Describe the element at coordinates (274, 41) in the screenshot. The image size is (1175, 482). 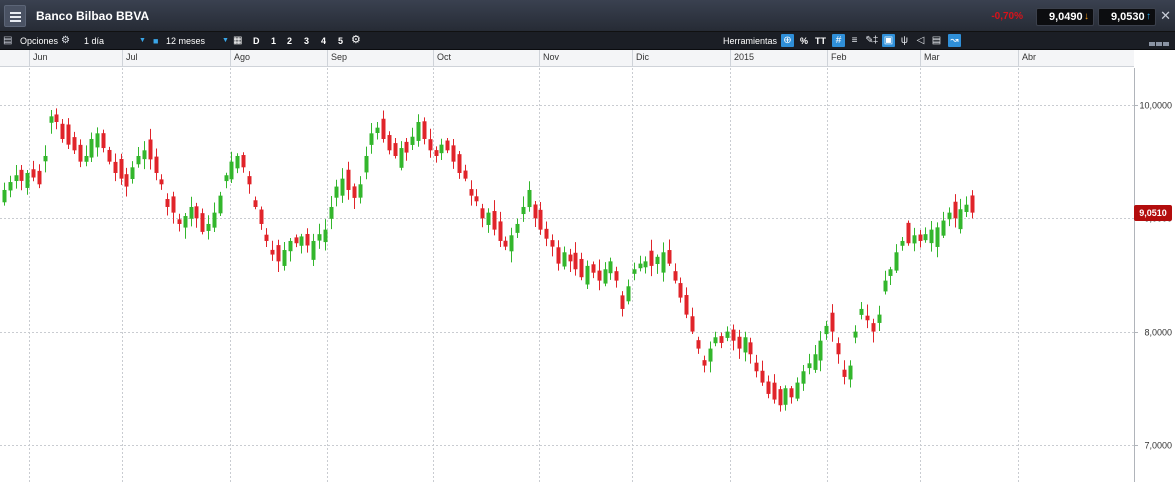
I see `range-button-1: 1` at that location.